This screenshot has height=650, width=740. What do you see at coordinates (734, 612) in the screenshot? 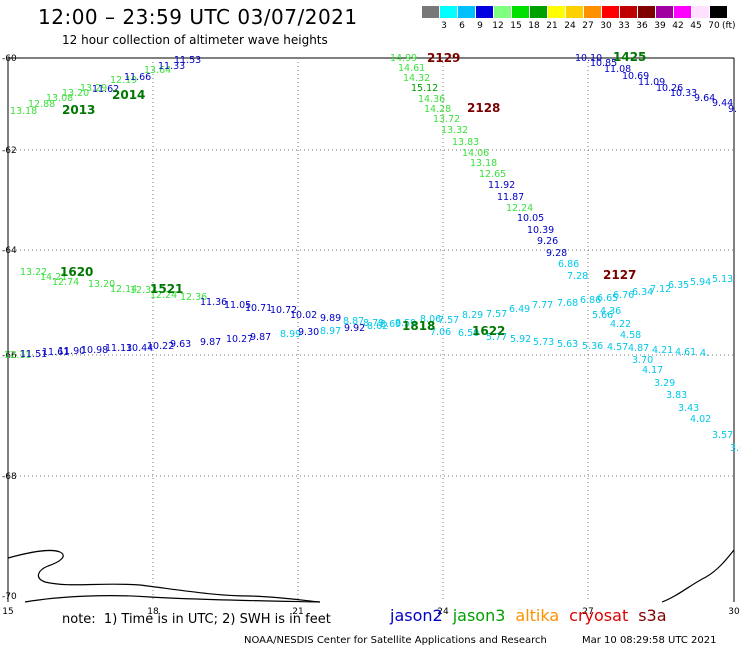
I see `lon-tick-label: 30` at bounding box center [734, 612].